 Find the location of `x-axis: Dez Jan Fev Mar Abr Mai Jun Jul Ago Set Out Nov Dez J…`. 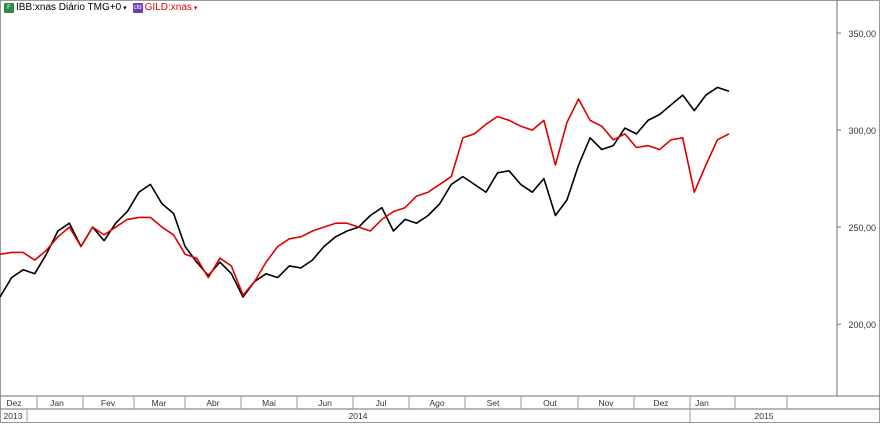

x-axis: Dez Jan Fev Mar Abr Mai Jun Jul Ago Set Out Nov Dez J… is located at coordinates (394, 409).